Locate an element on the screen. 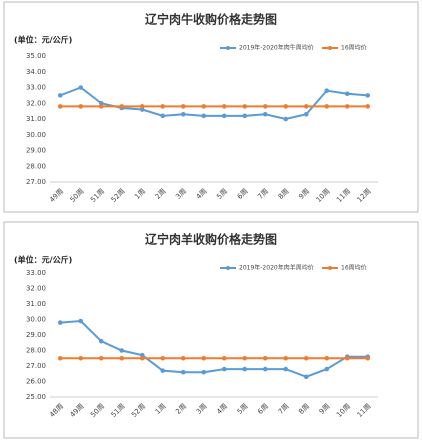 The width and height of the screenshot is (422, 441). x-tick-label: 52周 is located at coordinates (118, 195).